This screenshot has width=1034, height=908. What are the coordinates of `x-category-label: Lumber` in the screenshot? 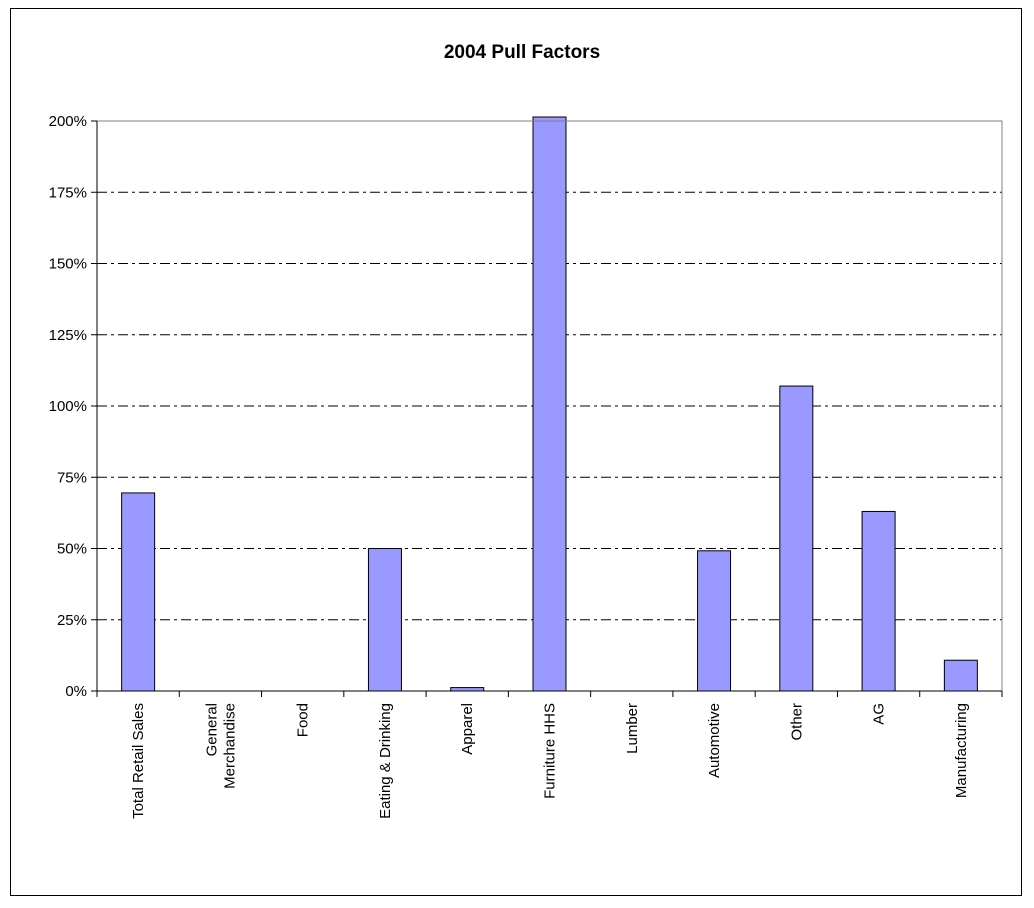 It's located at (632, 728).